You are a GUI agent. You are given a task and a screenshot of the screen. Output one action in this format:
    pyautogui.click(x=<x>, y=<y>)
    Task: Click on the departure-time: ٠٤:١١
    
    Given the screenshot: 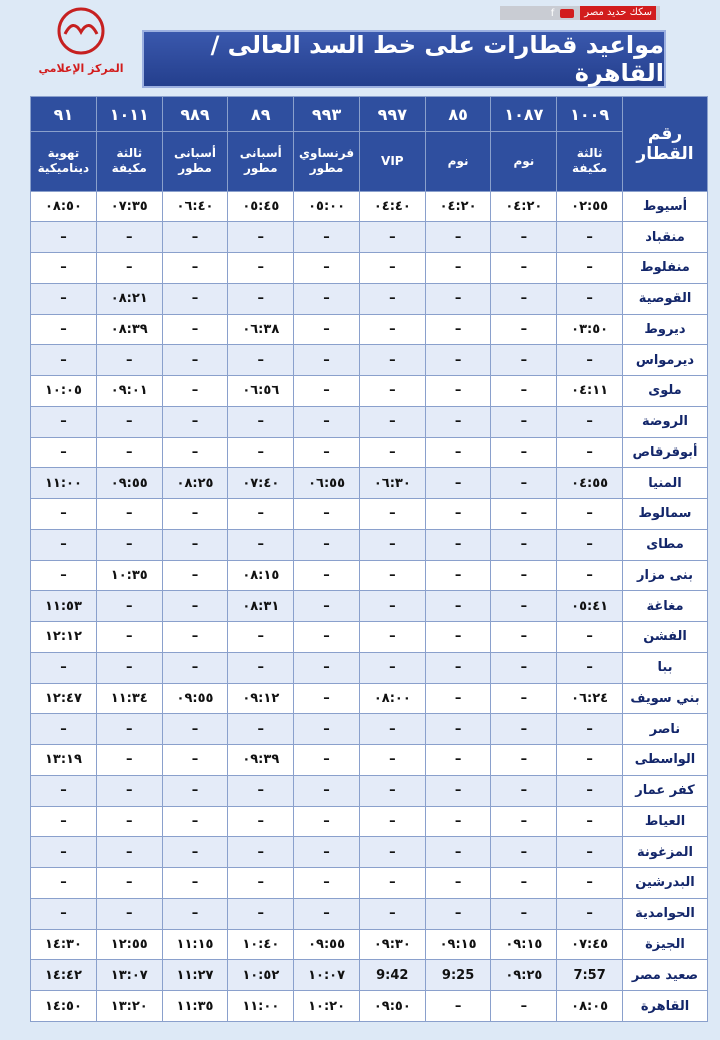 What is the action you would take?
    pyautogui.click(x=589, y=391)
    